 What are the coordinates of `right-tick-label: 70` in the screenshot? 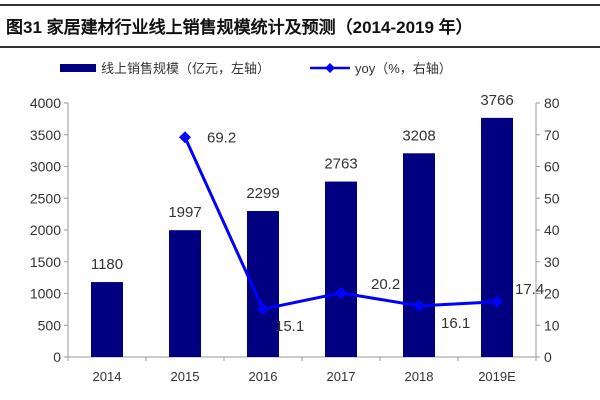 It's located at (552, 135).